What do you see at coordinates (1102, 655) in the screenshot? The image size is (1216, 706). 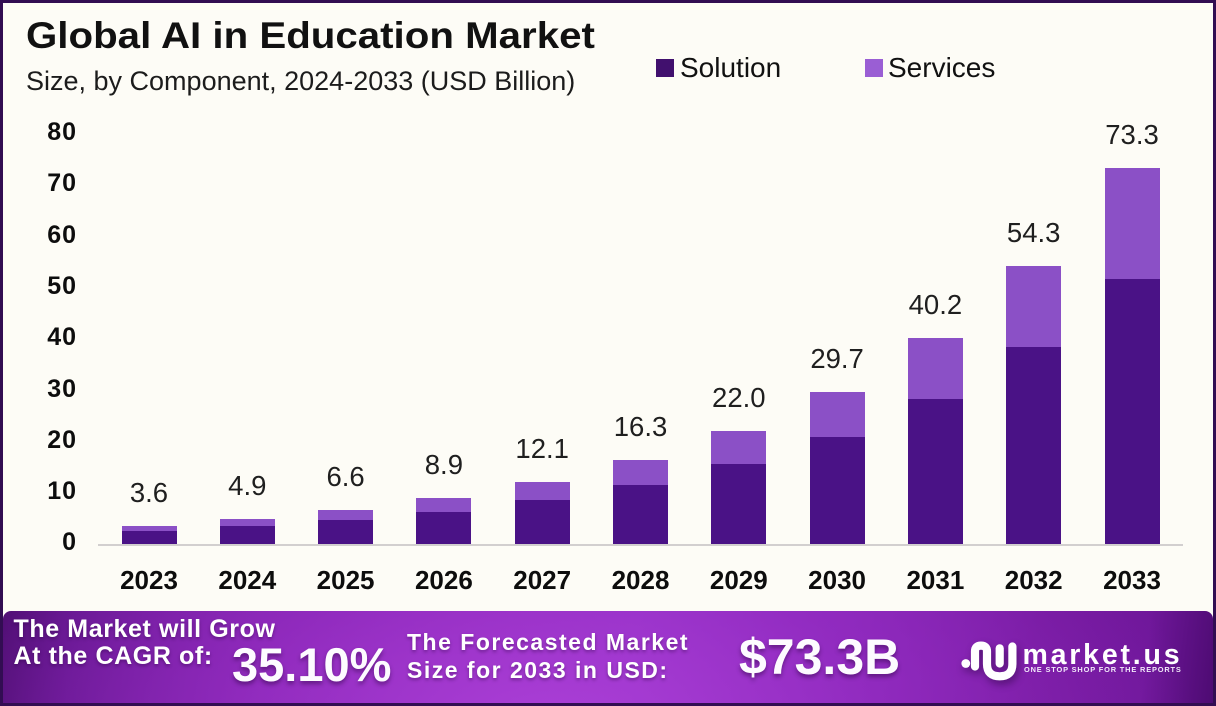 I see `svg-text: market.us` at bounding box center [1102, 655].